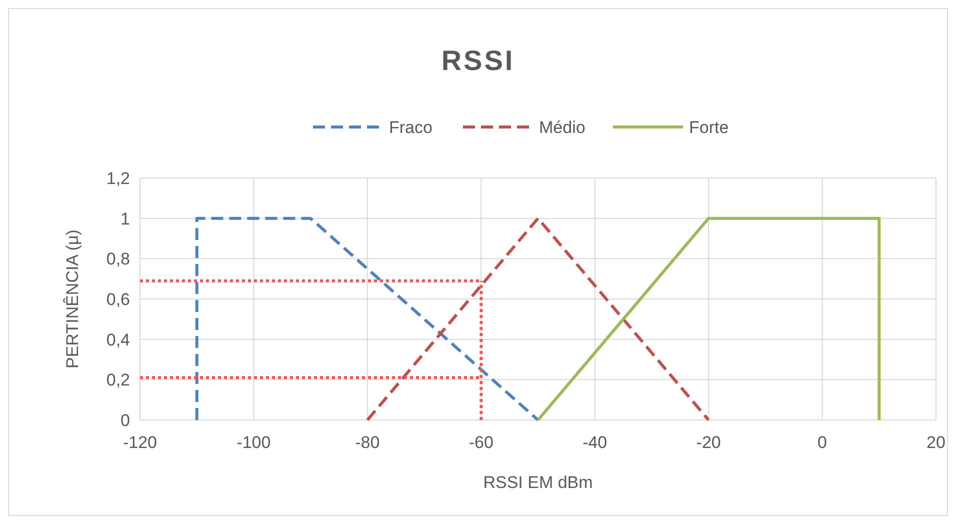 This screenshot has height=524, width=956. I want to click on legend-label: Forte, so click(709, 127).